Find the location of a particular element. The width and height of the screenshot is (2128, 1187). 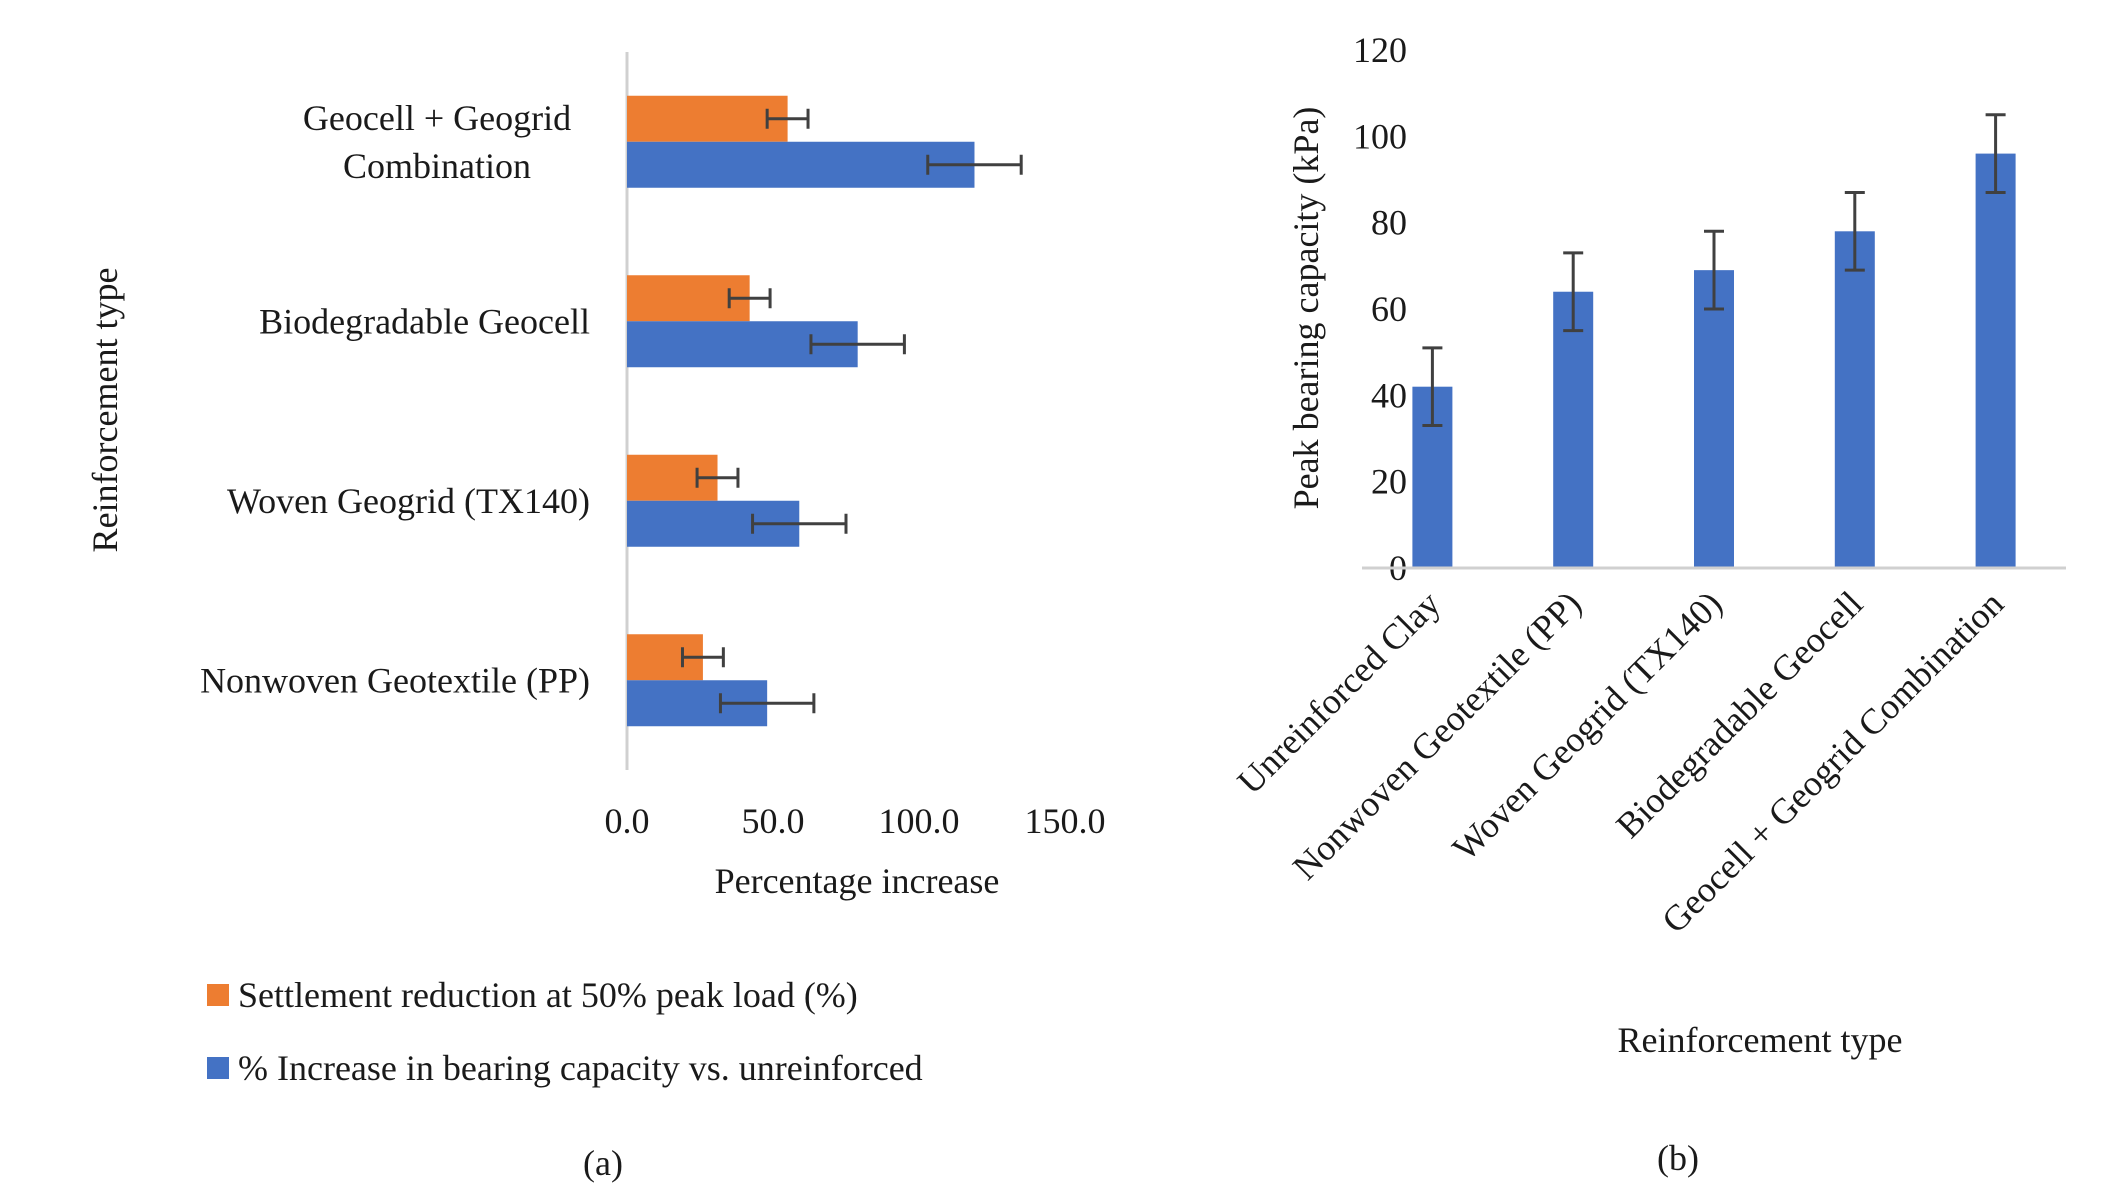

chart-b-y-tick-label: 120 is located at coordinates (1380, 50).